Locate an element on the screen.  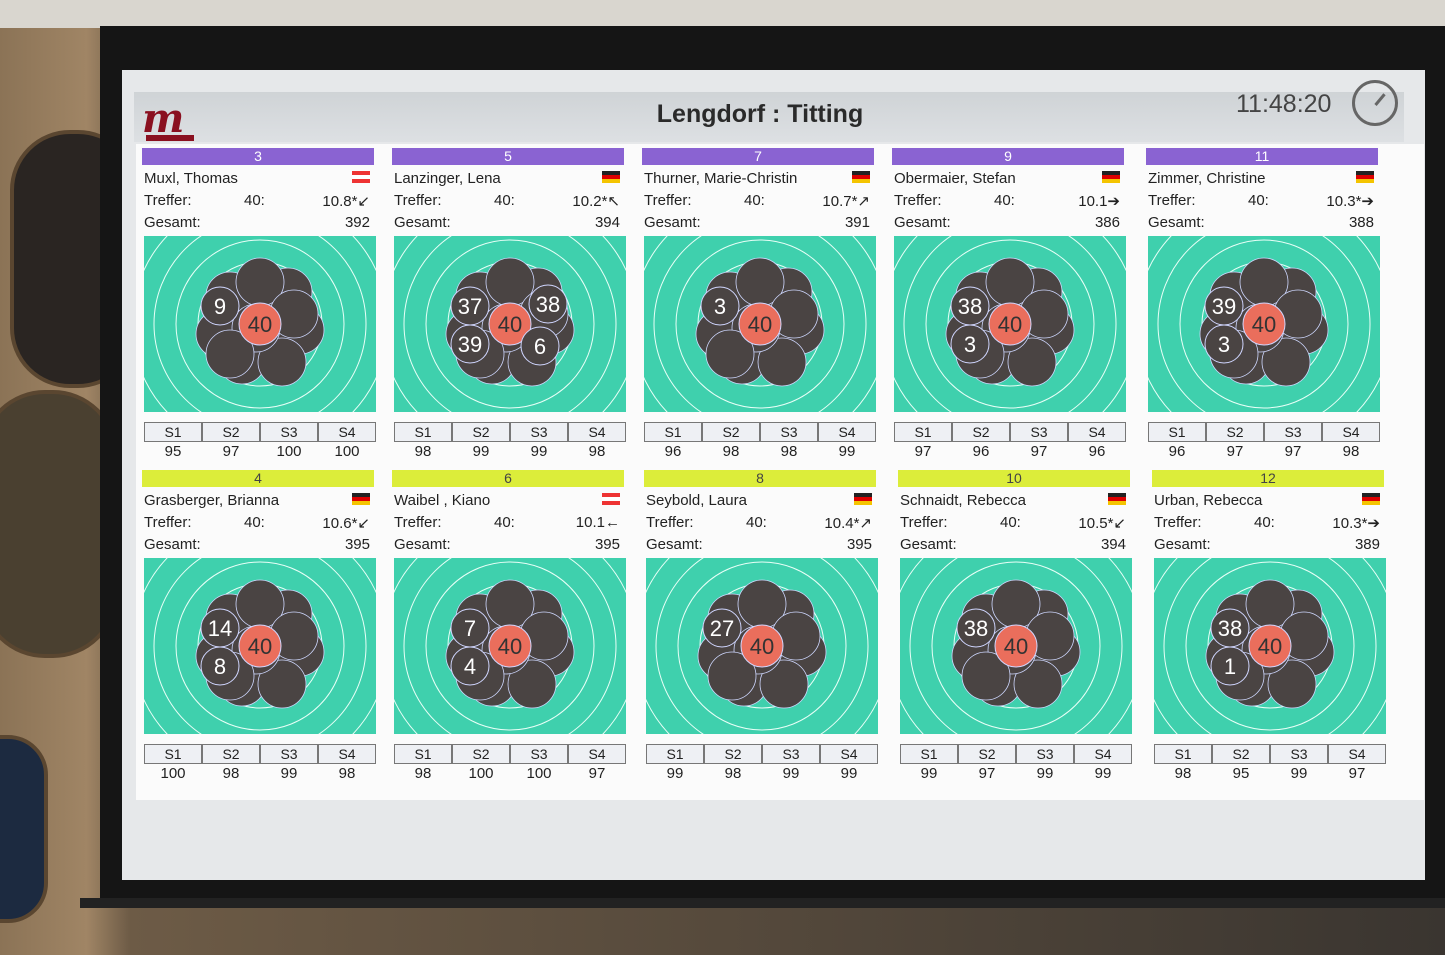
last-shot-value: 10.3*➔ is located at coordinates (1350, 201).